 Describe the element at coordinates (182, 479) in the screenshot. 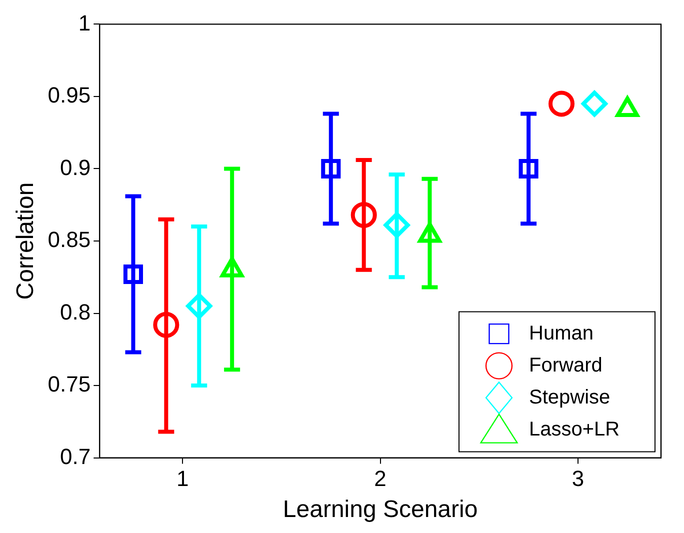

I see `x-tick-label: 1` at that location.